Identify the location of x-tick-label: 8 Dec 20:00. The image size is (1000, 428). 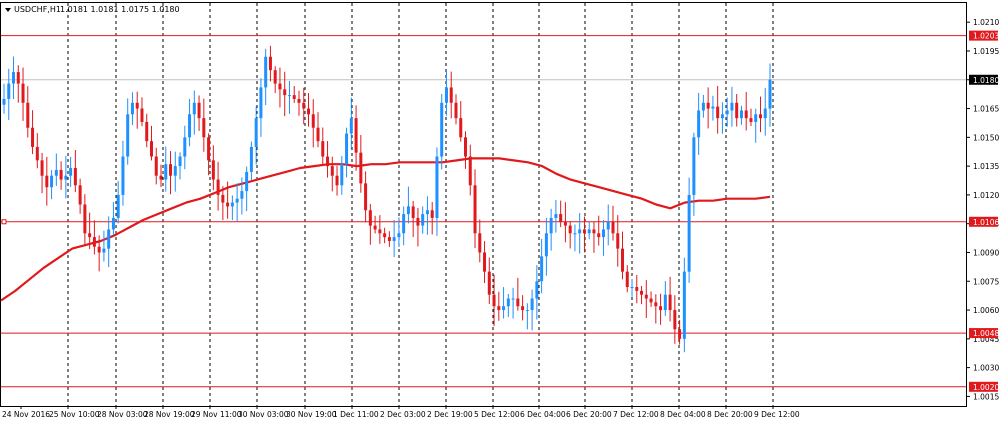
(730, 414).